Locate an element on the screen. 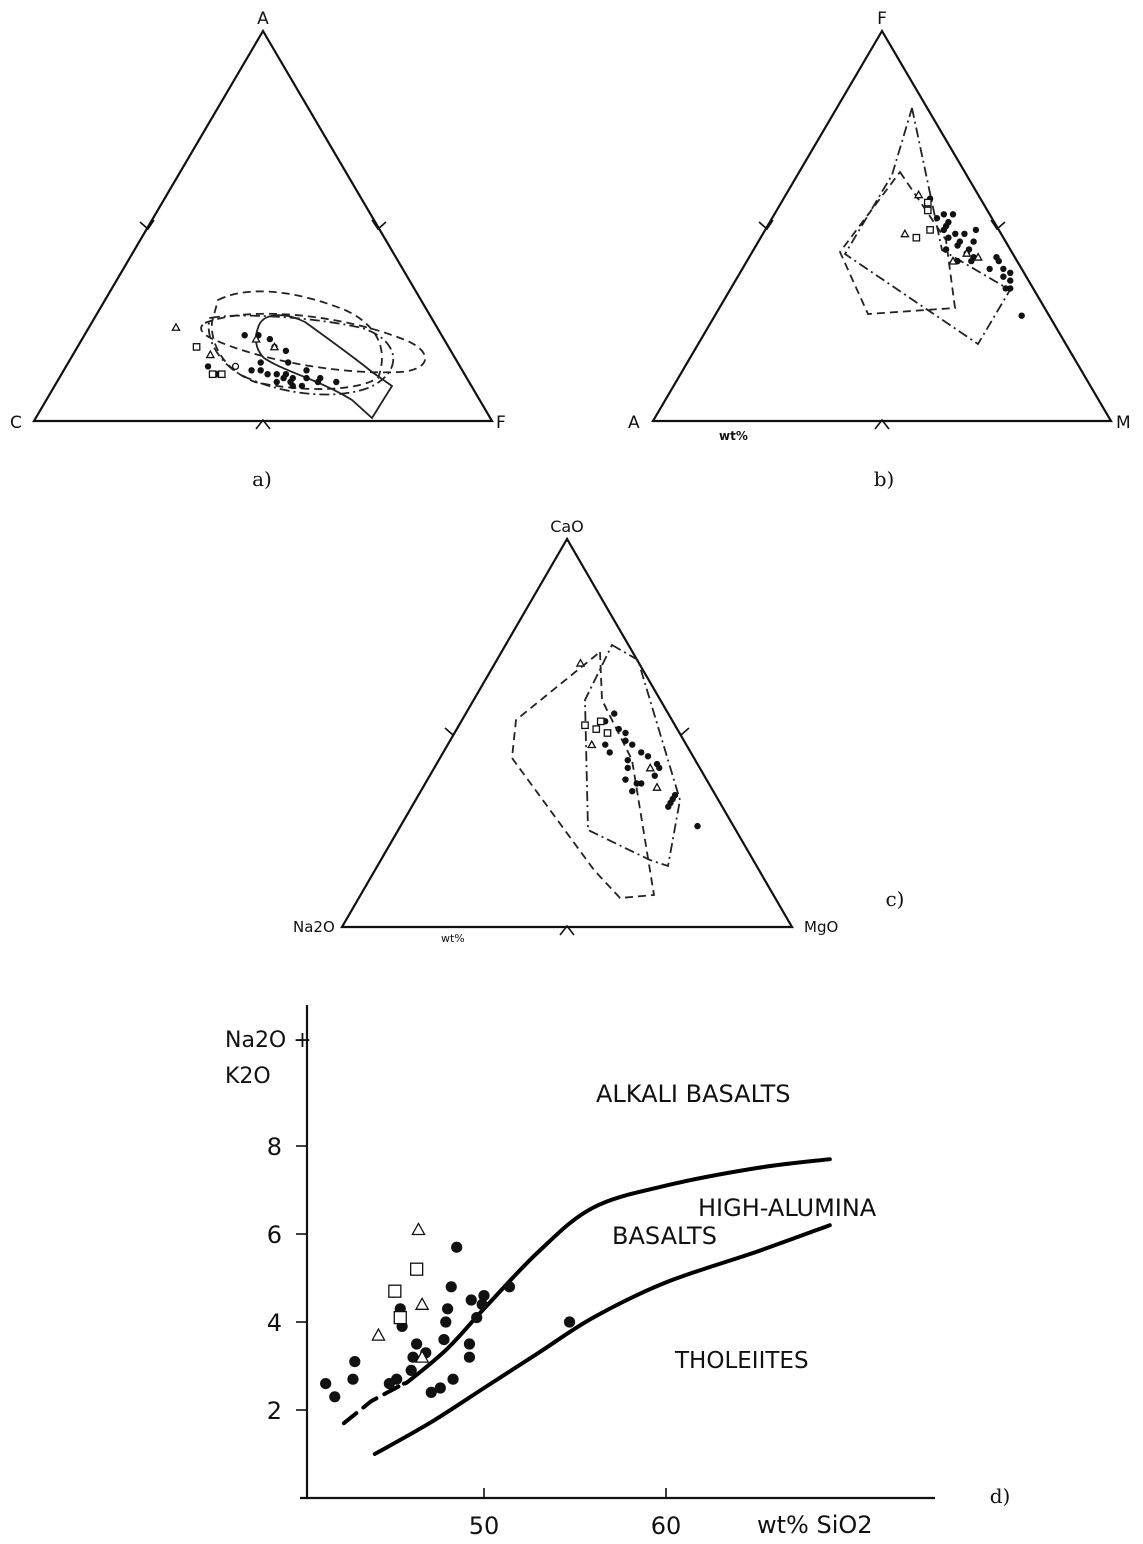  y-tick-label: 6 is located at coordinates (274, 1235).